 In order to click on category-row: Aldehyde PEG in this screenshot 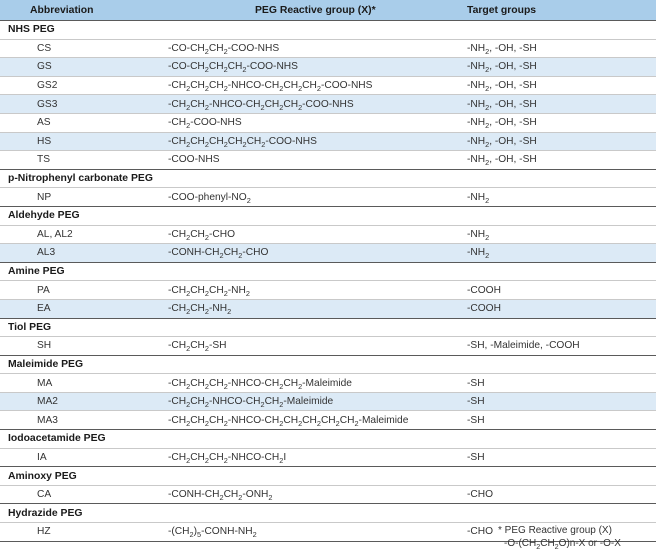, I will do `click(328, 215)`.